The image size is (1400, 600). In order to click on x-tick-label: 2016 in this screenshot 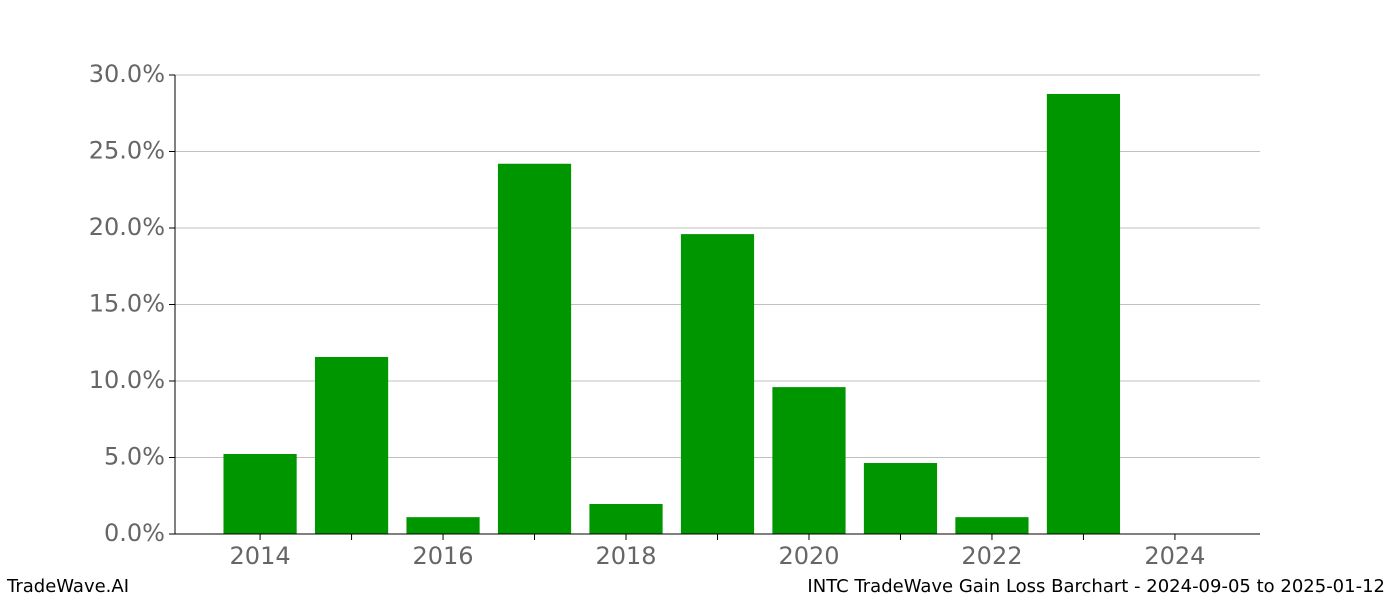, I will do `click(443, 556)`.